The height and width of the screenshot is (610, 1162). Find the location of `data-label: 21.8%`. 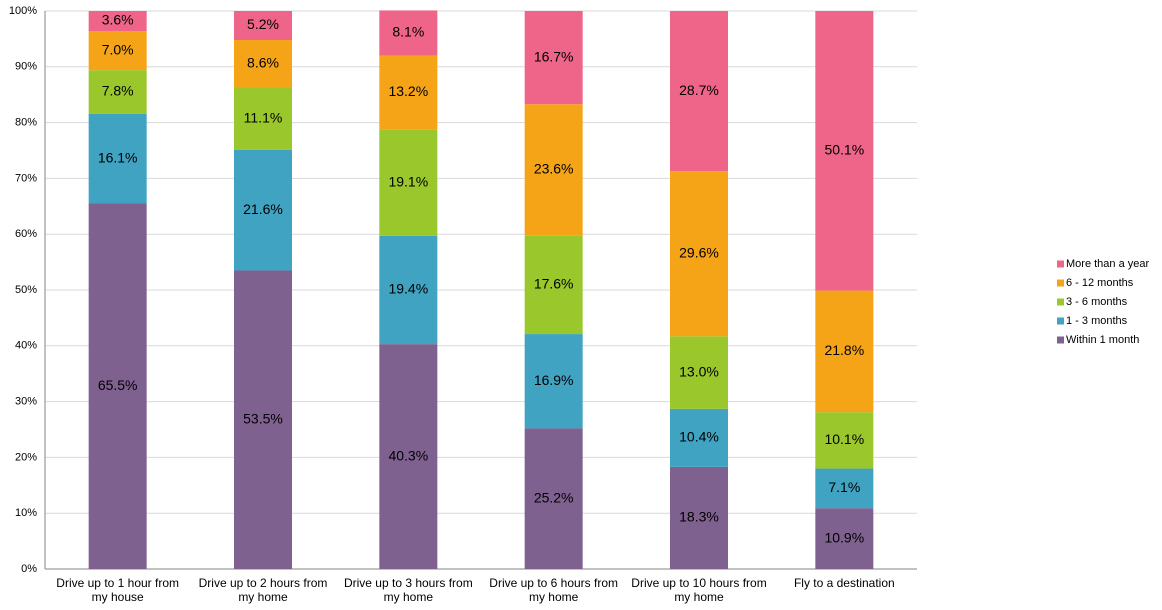

data-label: 21.8% is located at coordinates (844, 350).